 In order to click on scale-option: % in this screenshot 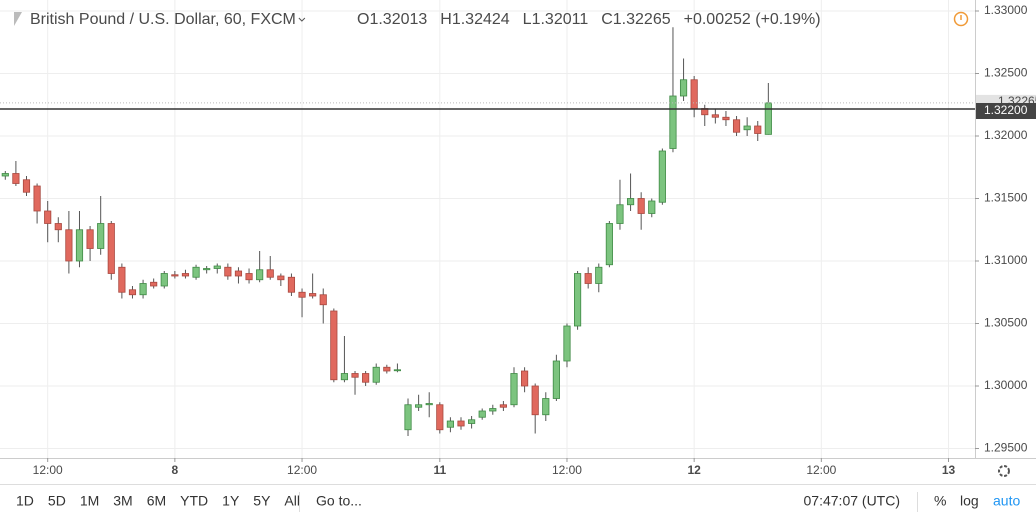, I will do `click(940, 501)`.